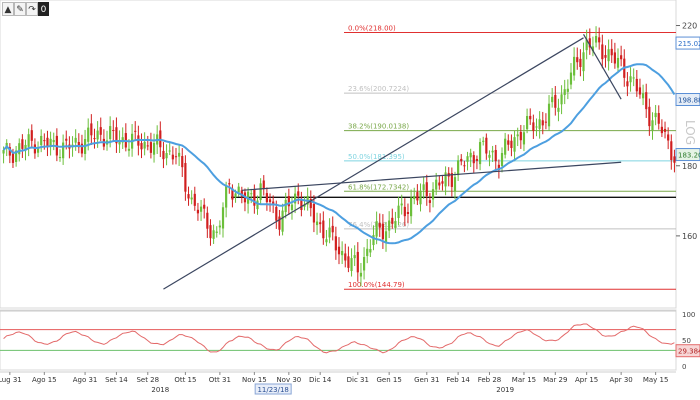  I want to click on price-tags: 215.0239 198.8818 183.20 29.3842, so click(687, 197).